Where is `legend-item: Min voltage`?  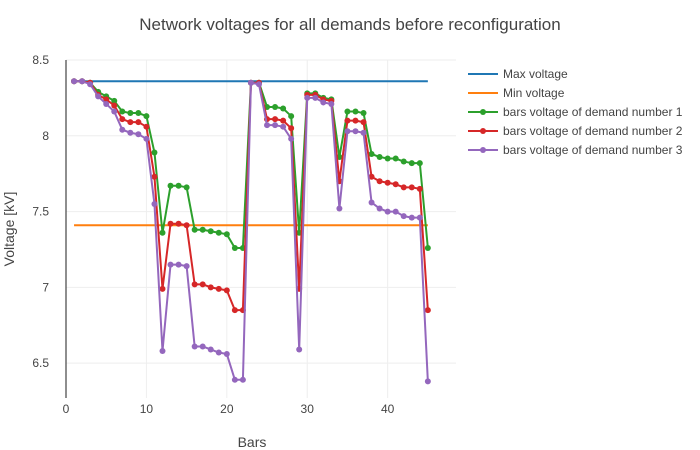 legend-item: Min voltage is located at coordinates (516, 93).